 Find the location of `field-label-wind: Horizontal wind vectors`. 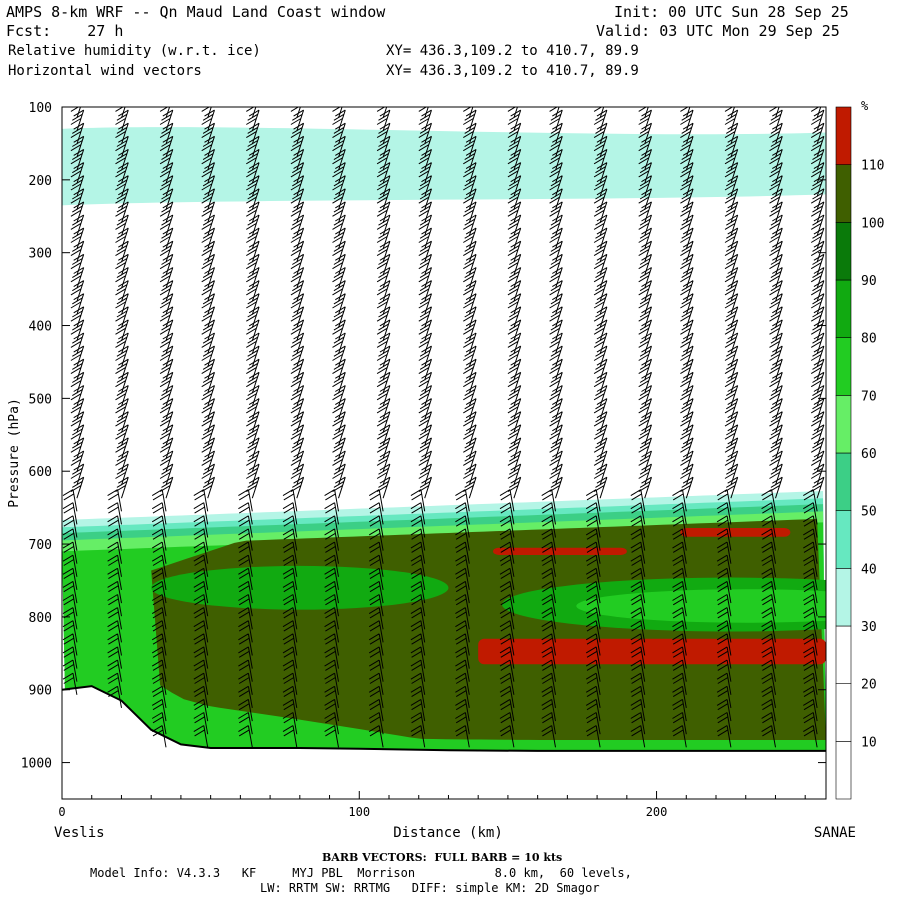

field-label-wind: Horizontal wind vectors is located at coordinates (105, 71).